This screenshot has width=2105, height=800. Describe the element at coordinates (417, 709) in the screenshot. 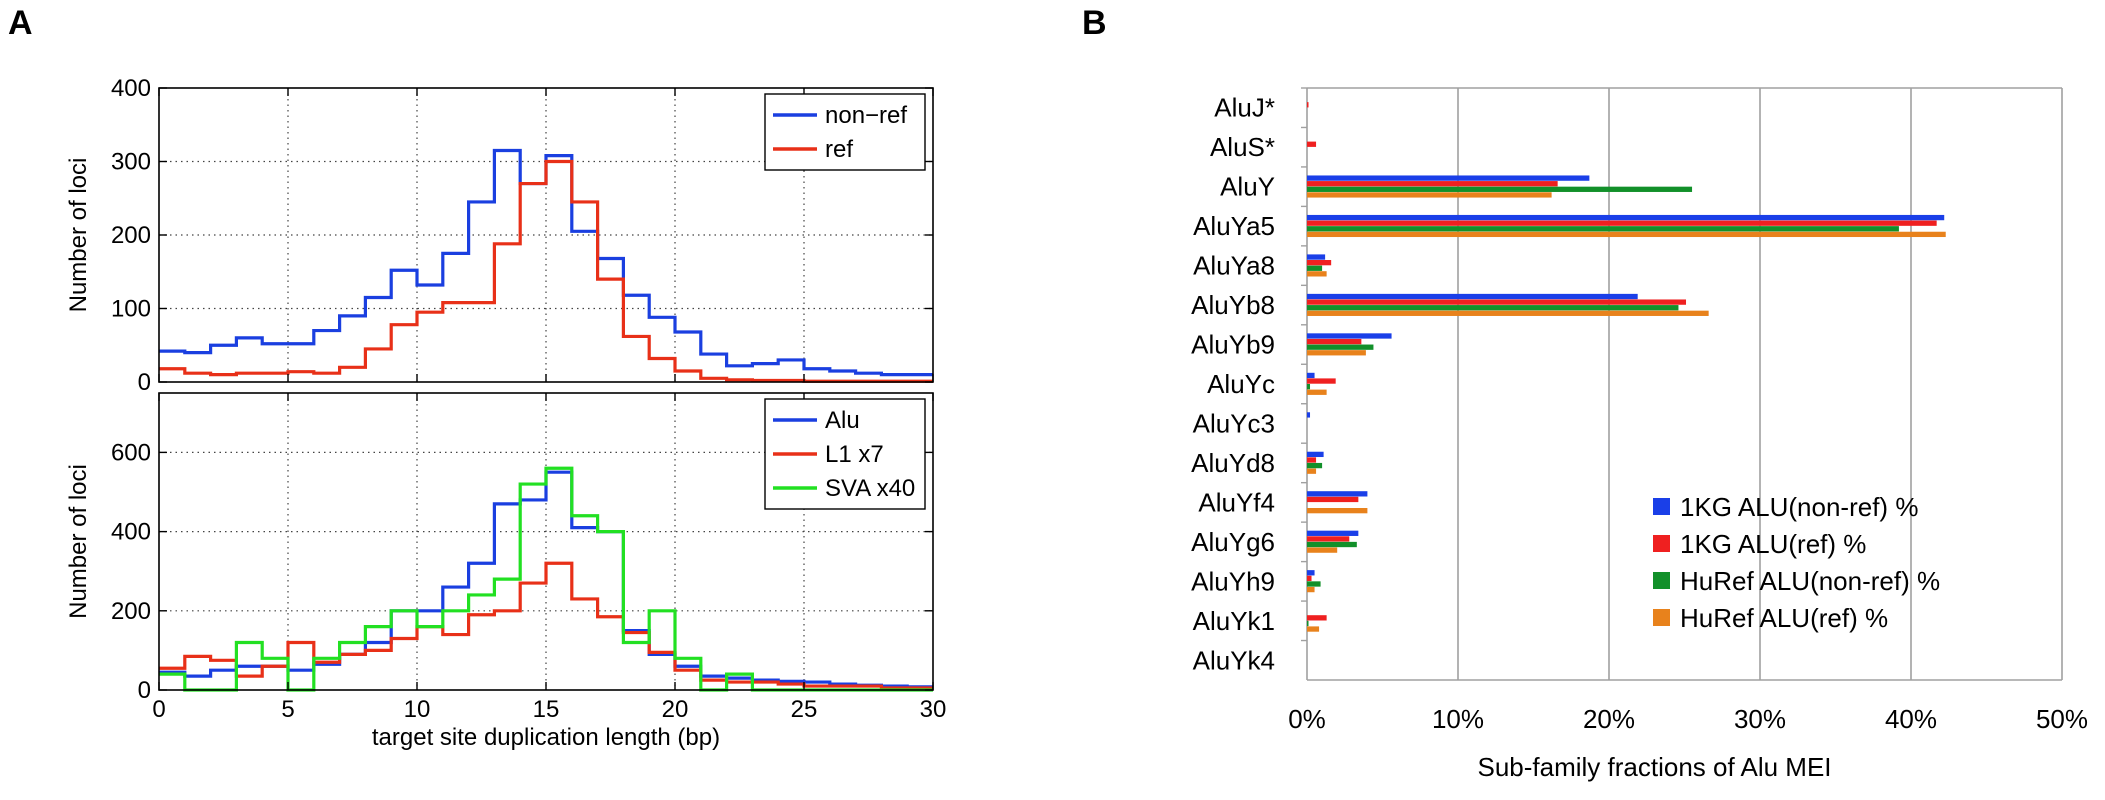

I see `x-tick-label: 10` at that location.